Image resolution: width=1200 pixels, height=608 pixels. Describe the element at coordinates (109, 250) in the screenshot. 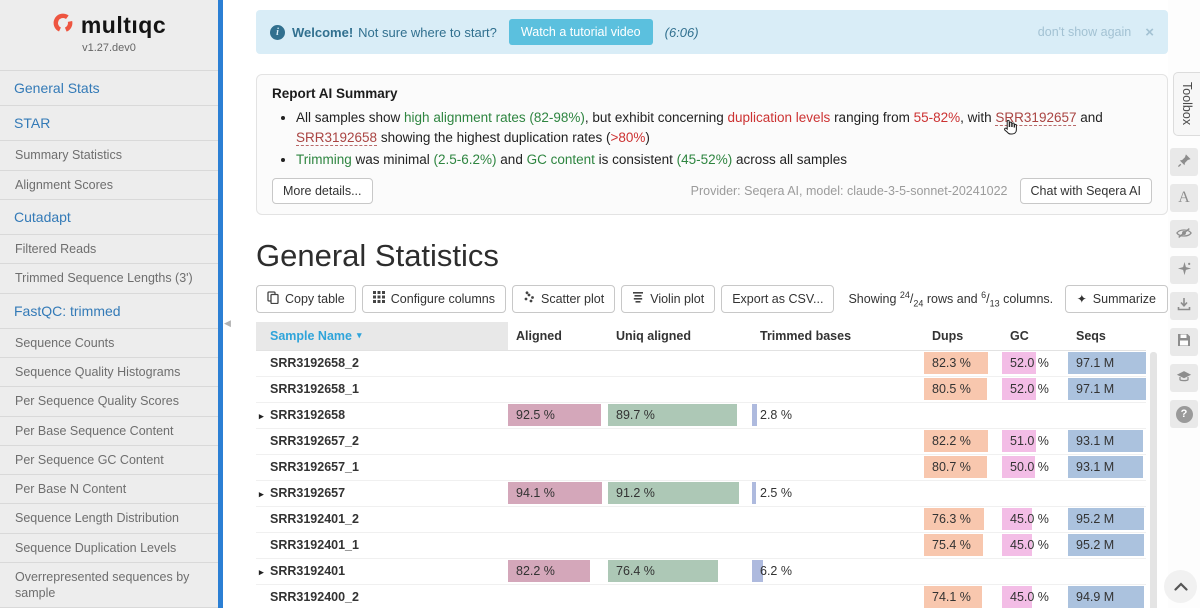

I see `sidebar-item-filtered-reads: Filtered Reads` at that location.